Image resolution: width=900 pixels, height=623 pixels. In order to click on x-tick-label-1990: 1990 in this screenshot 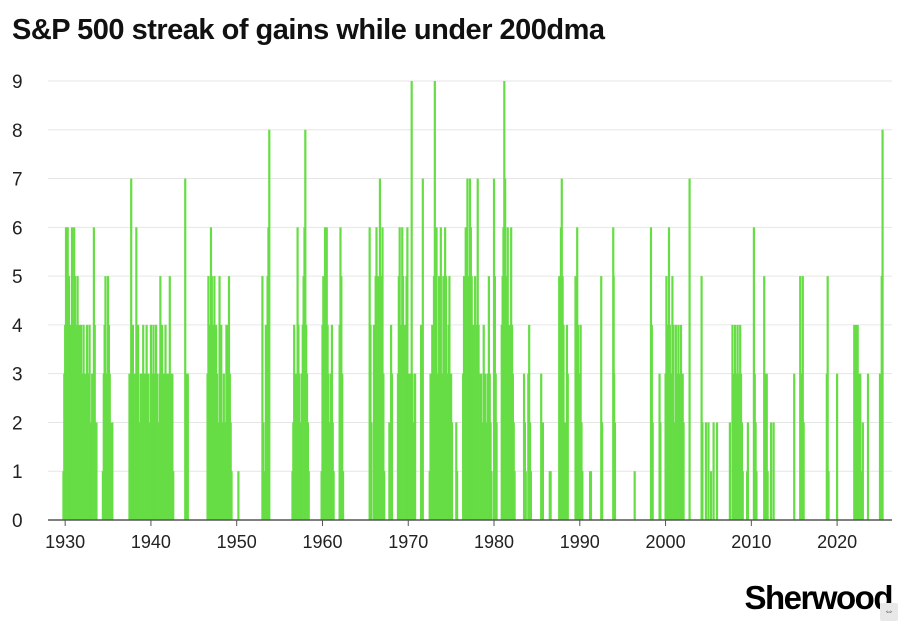, I will do `click(580, 542)`.